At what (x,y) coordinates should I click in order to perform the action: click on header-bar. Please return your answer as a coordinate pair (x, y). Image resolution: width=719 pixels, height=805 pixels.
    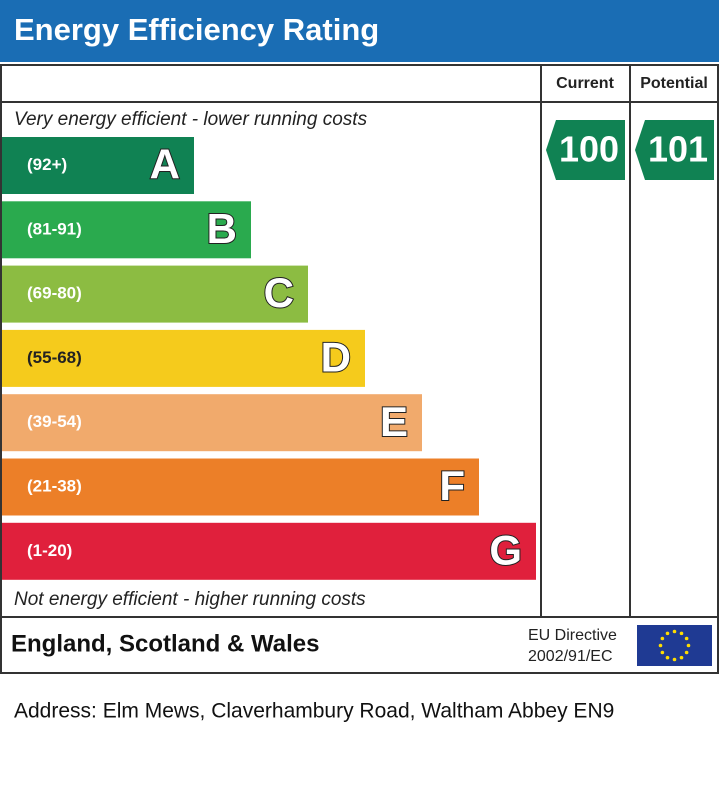
    Looking at the image, I should click on (359, 31).